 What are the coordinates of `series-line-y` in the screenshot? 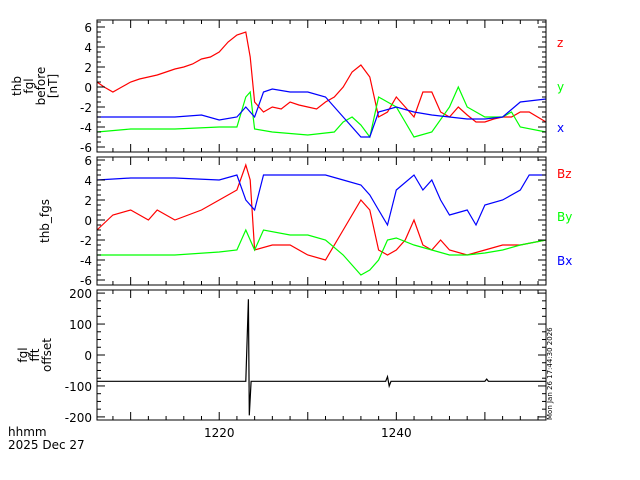 It's located at (321, 112).